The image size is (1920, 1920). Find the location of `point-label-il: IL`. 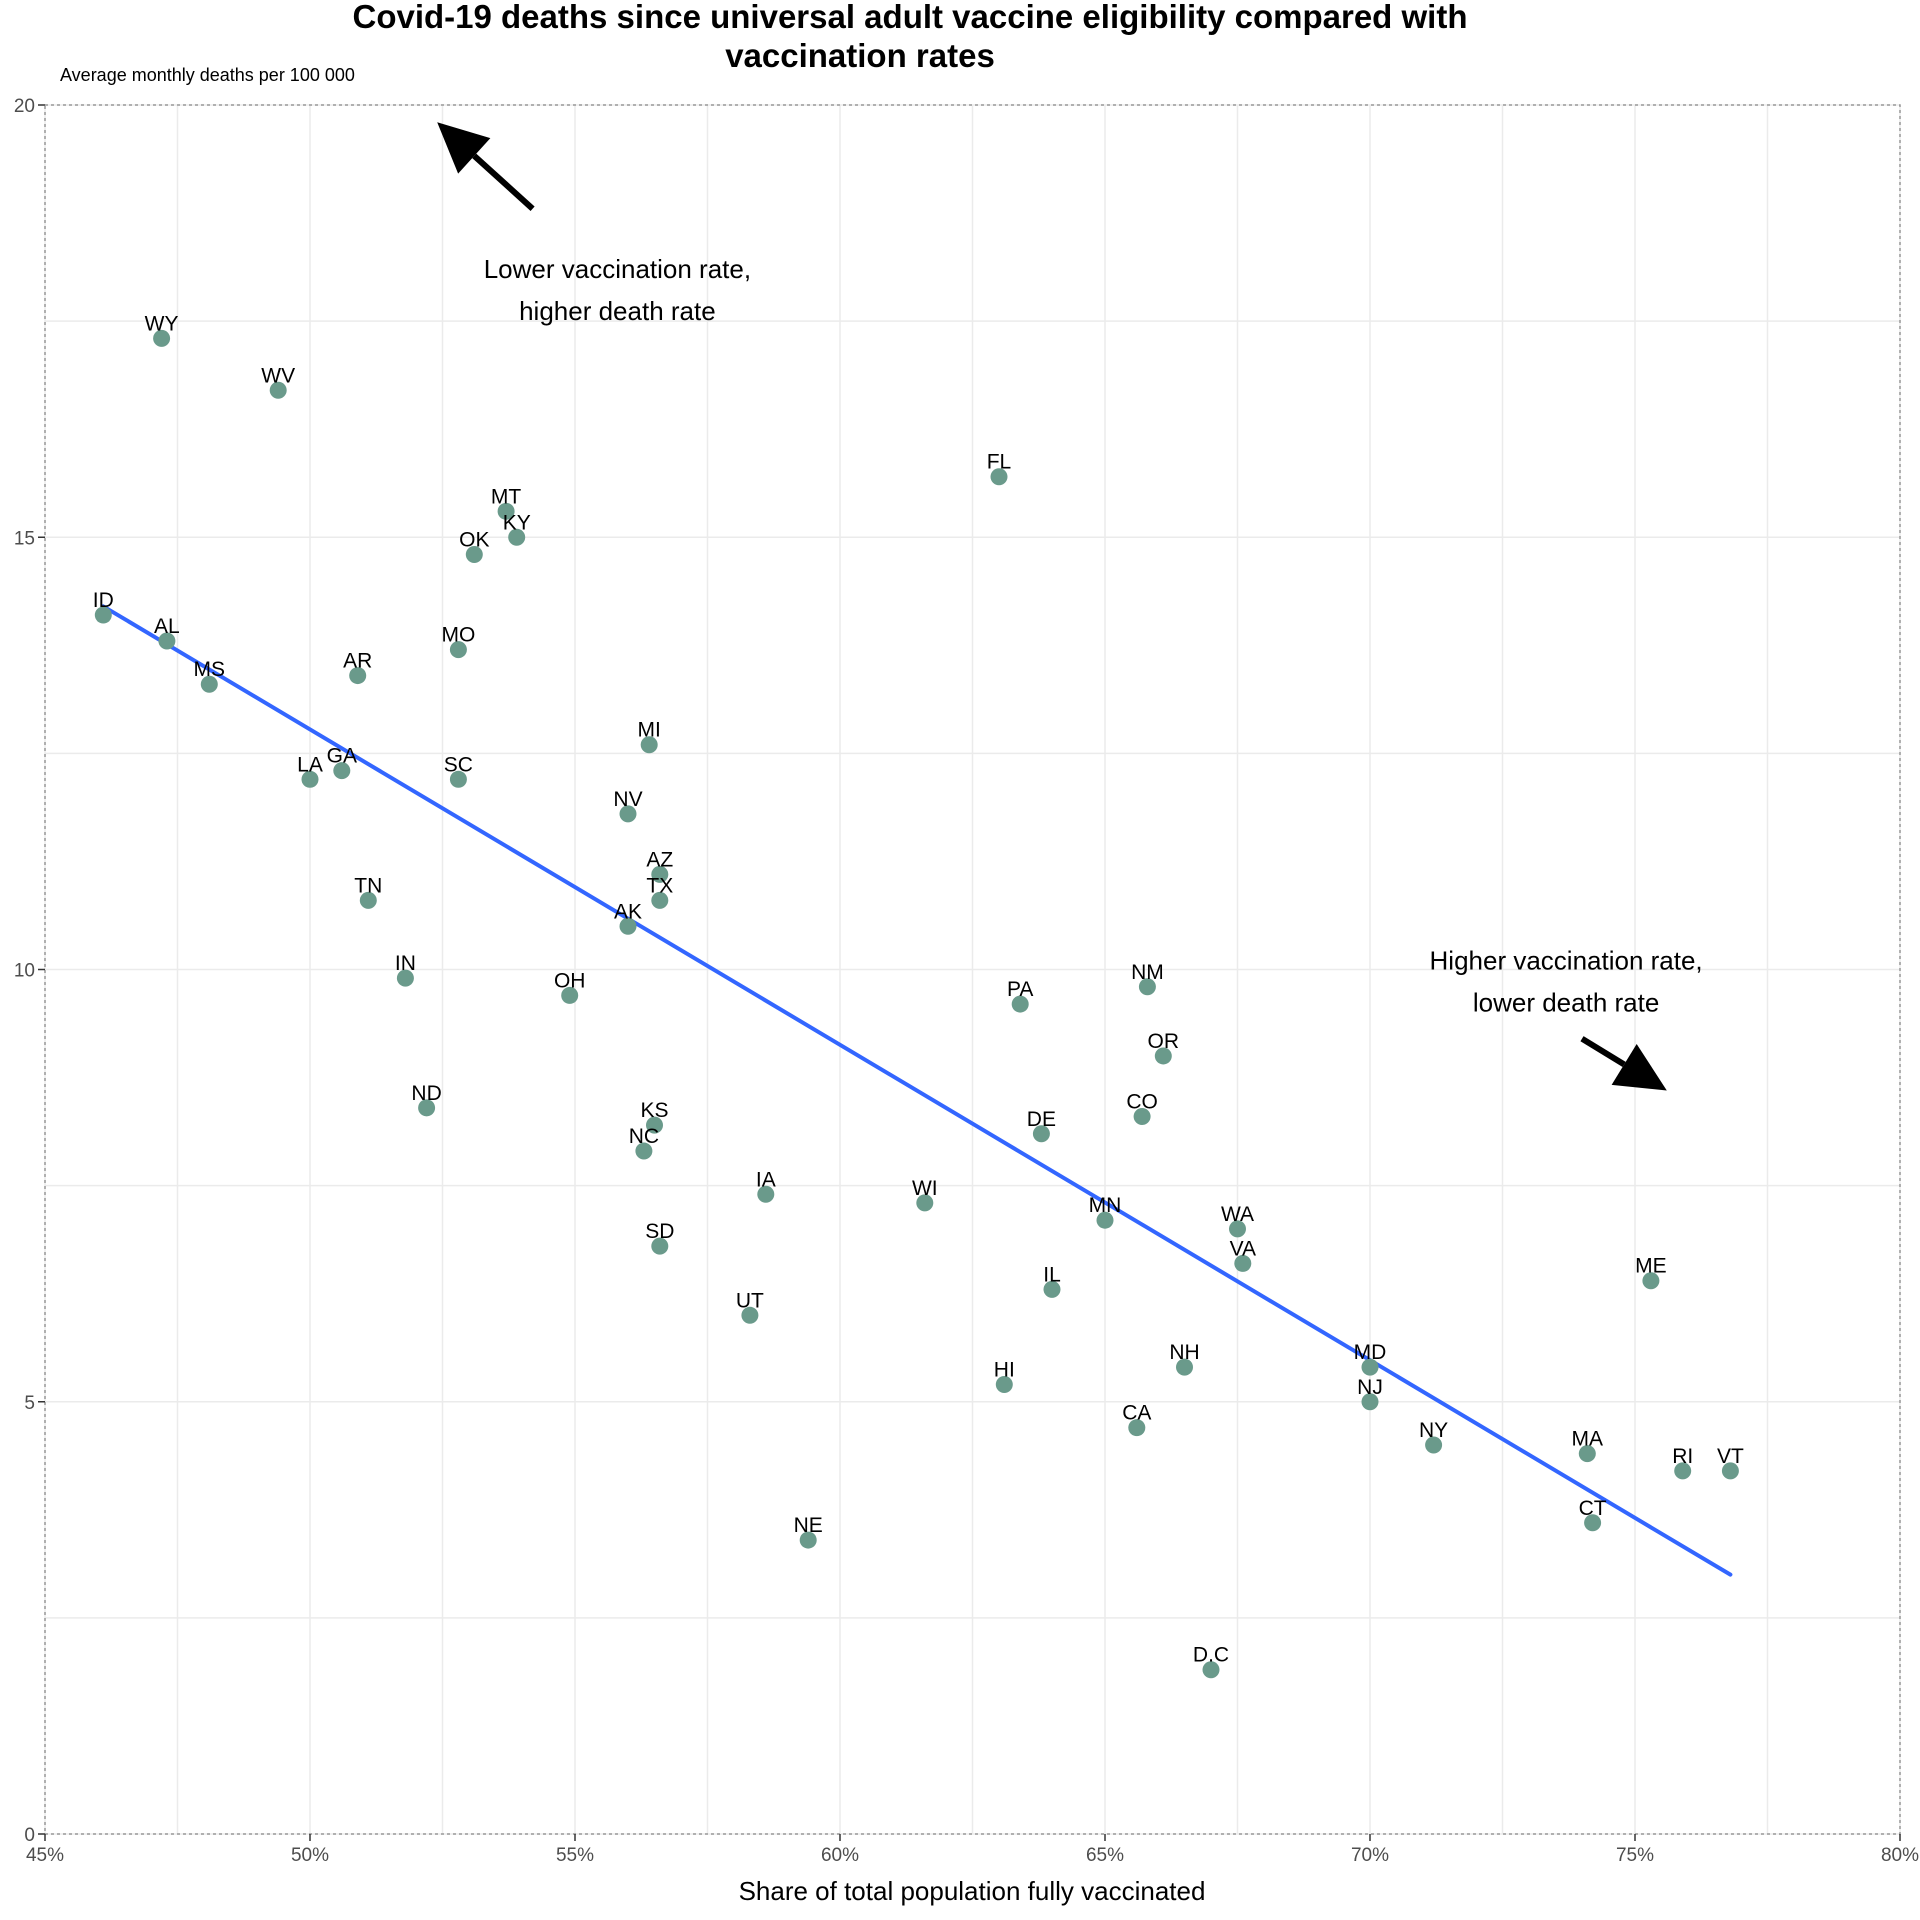

point-label-il: IL is located at coordinates (1052, 1274).